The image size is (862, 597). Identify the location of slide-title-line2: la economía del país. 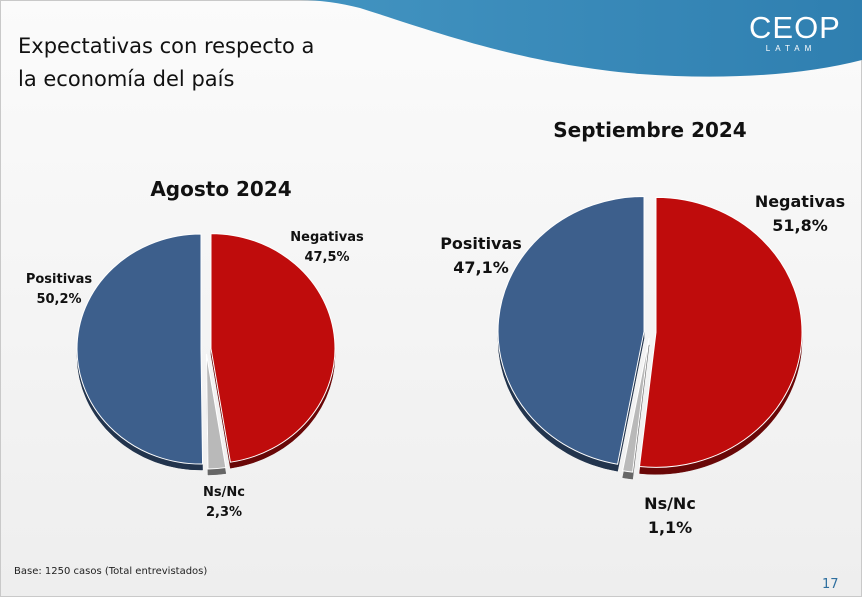
(126, 79).